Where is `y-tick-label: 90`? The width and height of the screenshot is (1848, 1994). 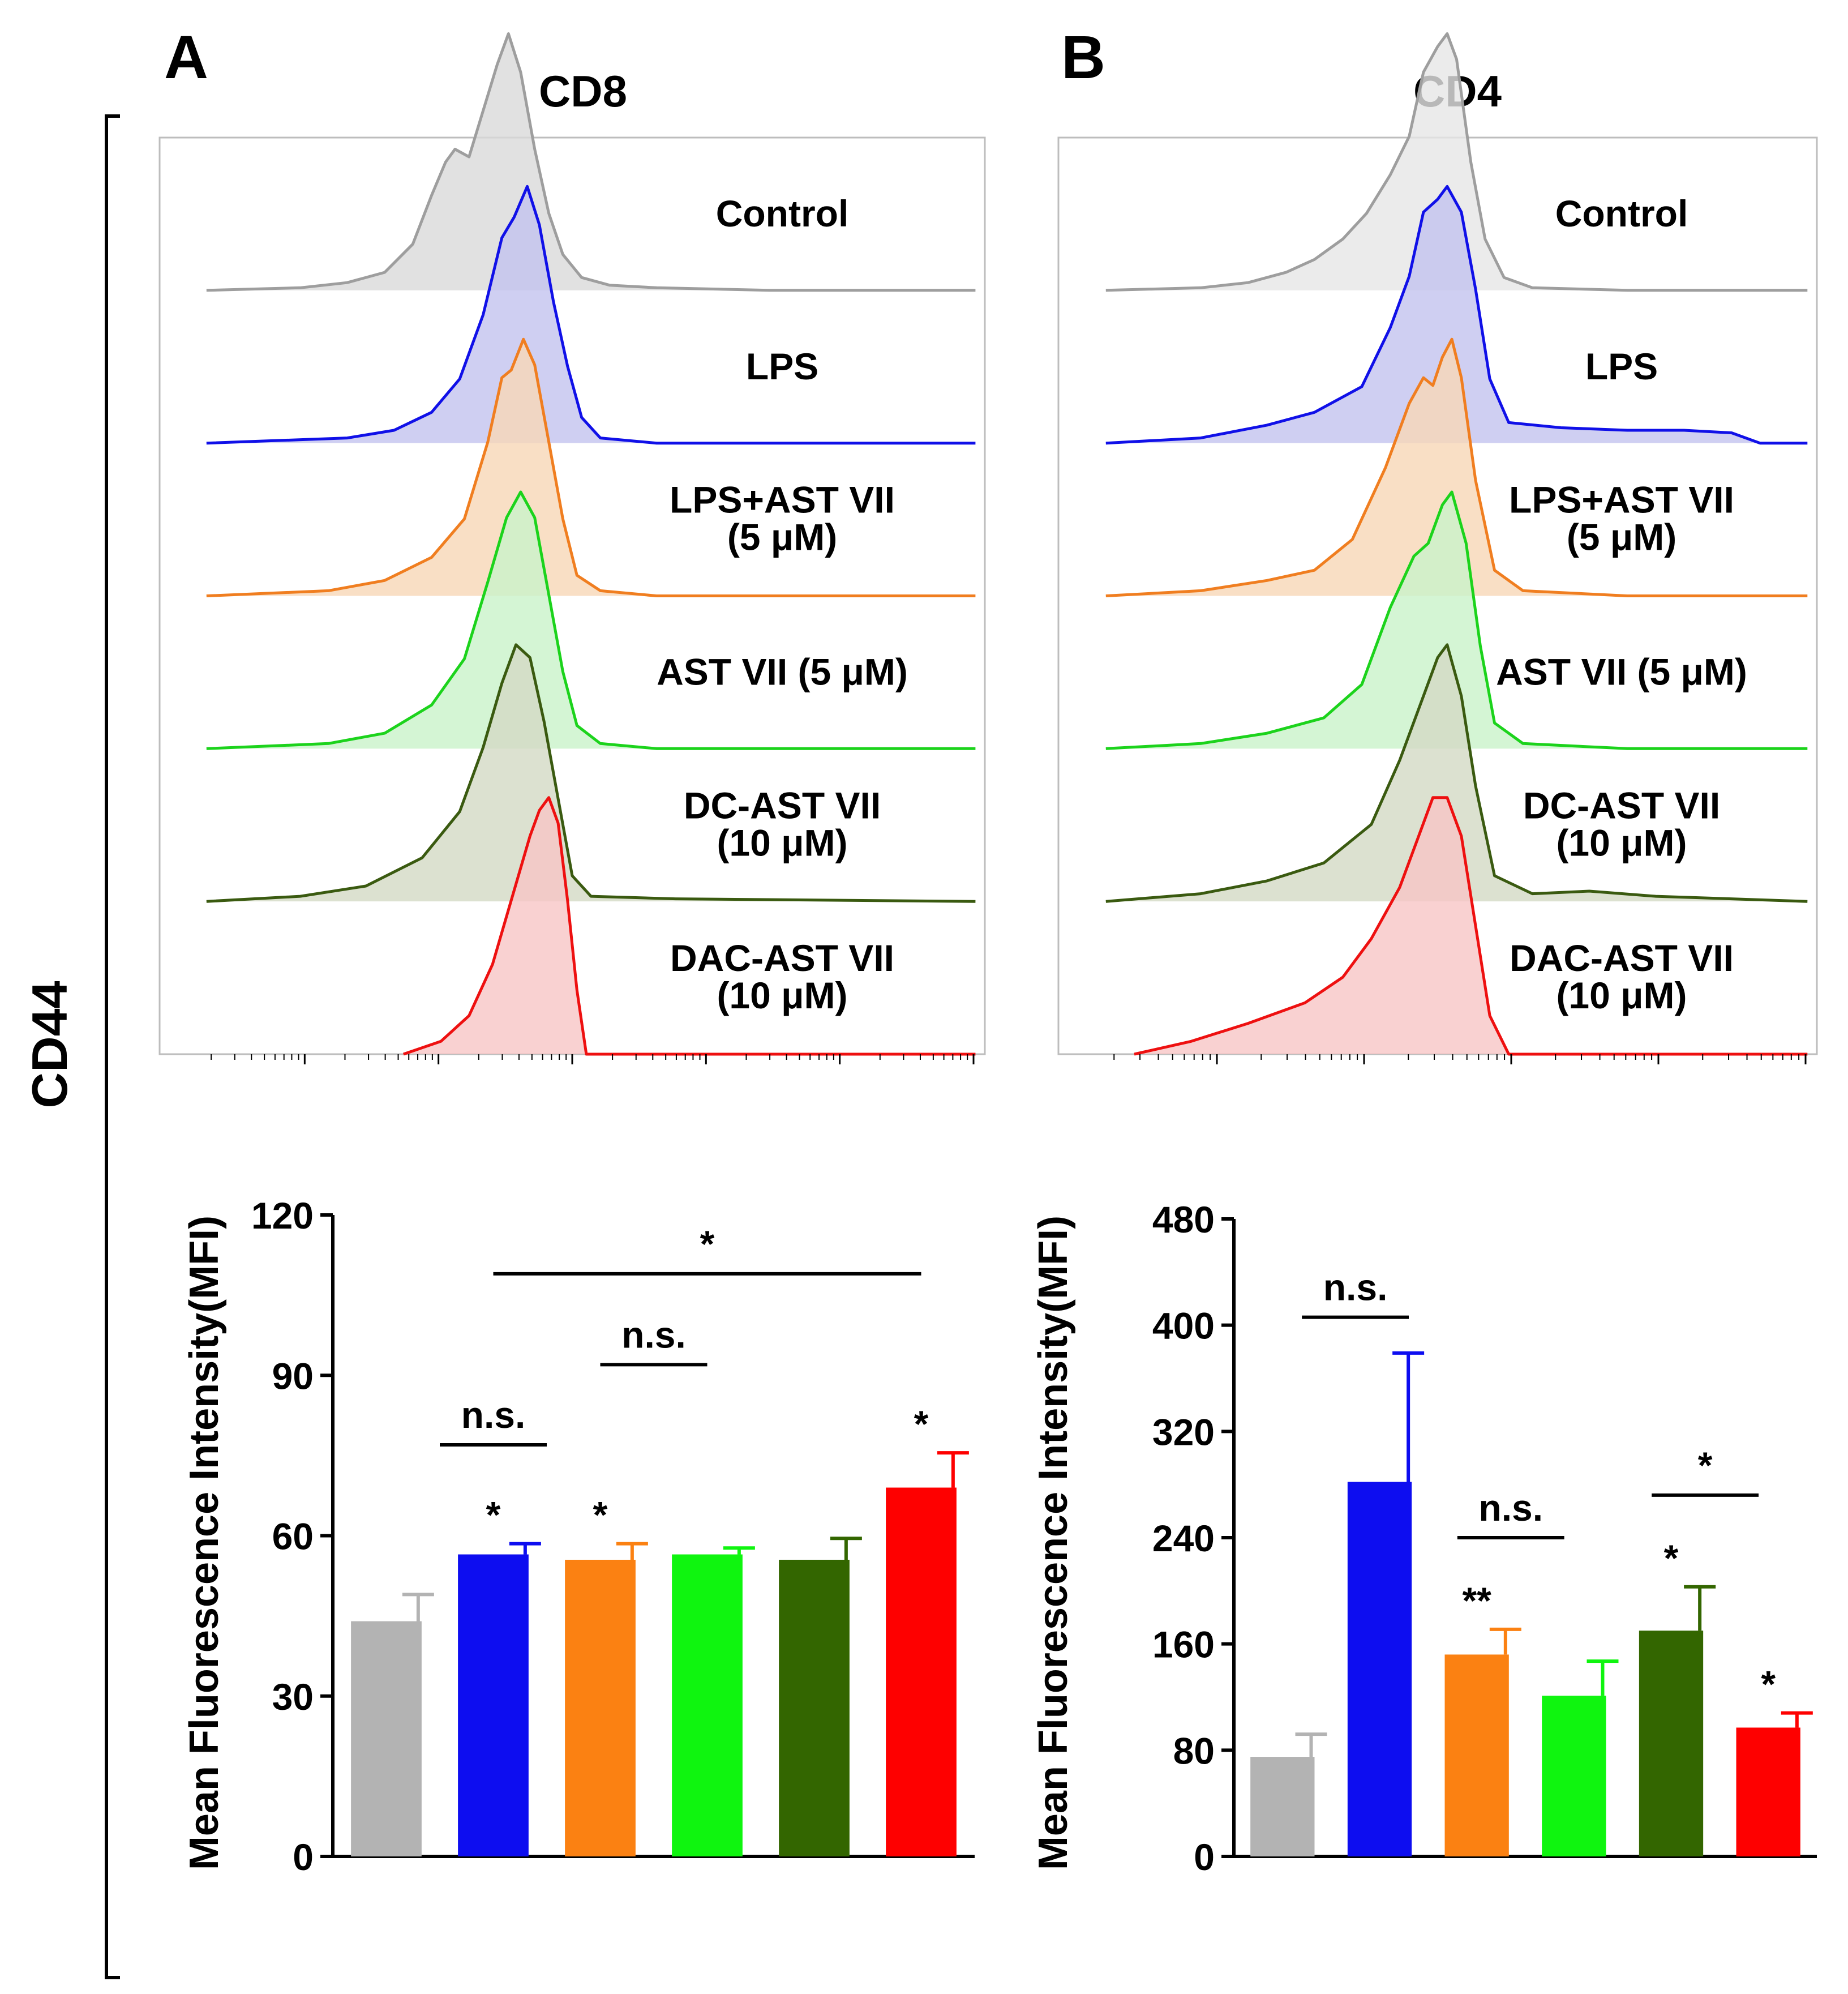 y-tick-label: 90 is located at coordinates (293, 1376).